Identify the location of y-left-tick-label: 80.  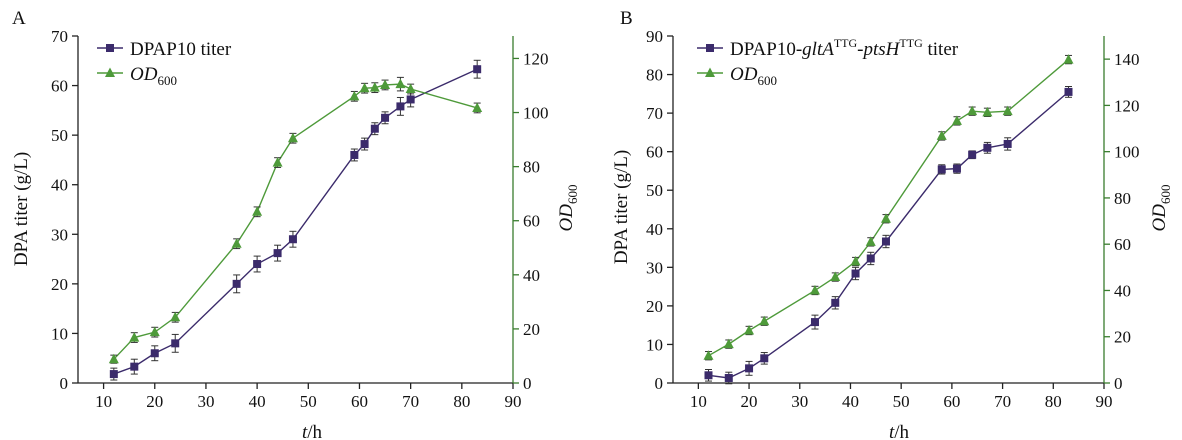
(654, 75).